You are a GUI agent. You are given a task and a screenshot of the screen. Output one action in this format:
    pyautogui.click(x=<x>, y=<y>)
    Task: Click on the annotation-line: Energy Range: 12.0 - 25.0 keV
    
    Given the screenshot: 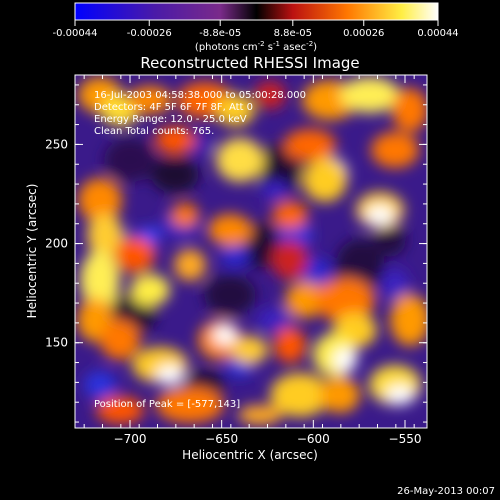 What is the action you would take?
    pyautogui.click(x=170, y=119)
    